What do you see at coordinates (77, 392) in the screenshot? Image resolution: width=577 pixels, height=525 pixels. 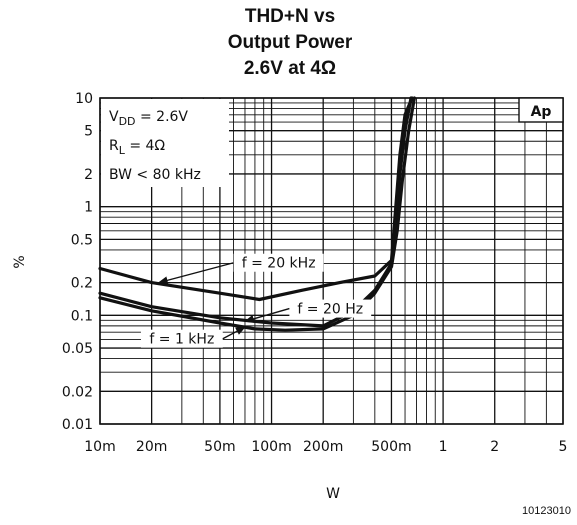 I see `y-tick-label: 0.02` at bounding box center [77, 392].